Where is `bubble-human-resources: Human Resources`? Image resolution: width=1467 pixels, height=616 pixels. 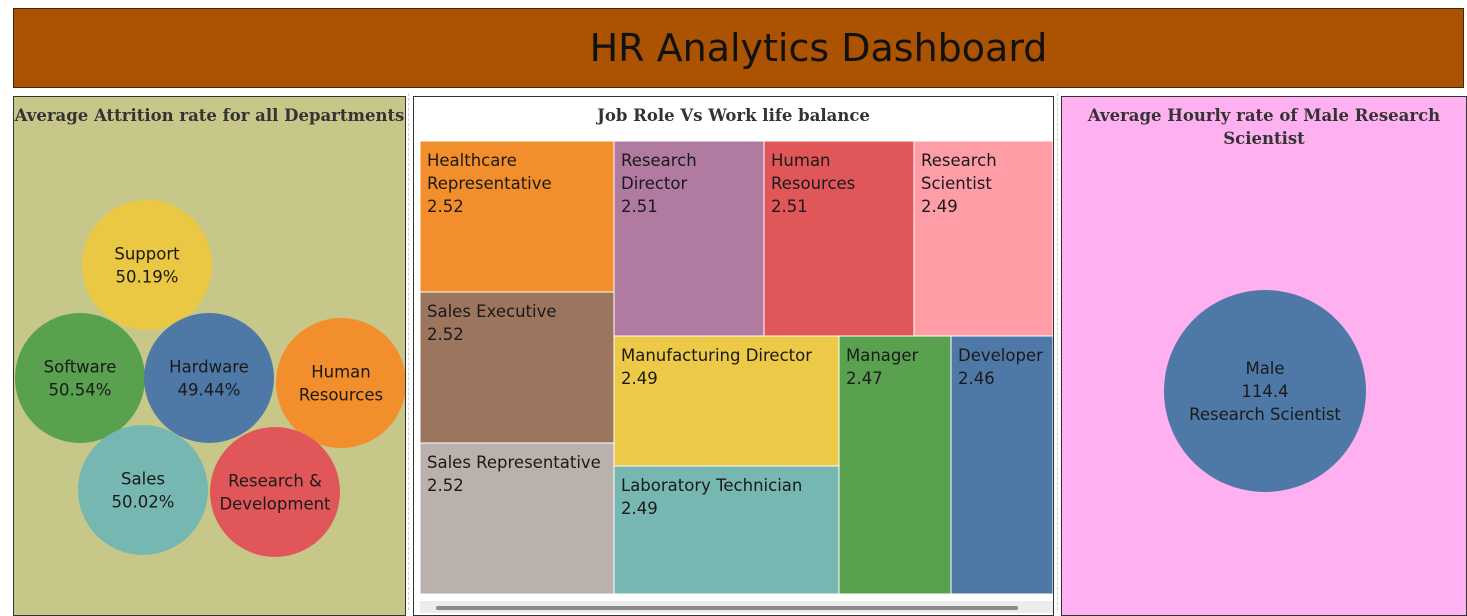
bubble-human-resources: Human Resources is located at coordinates (340, 383).